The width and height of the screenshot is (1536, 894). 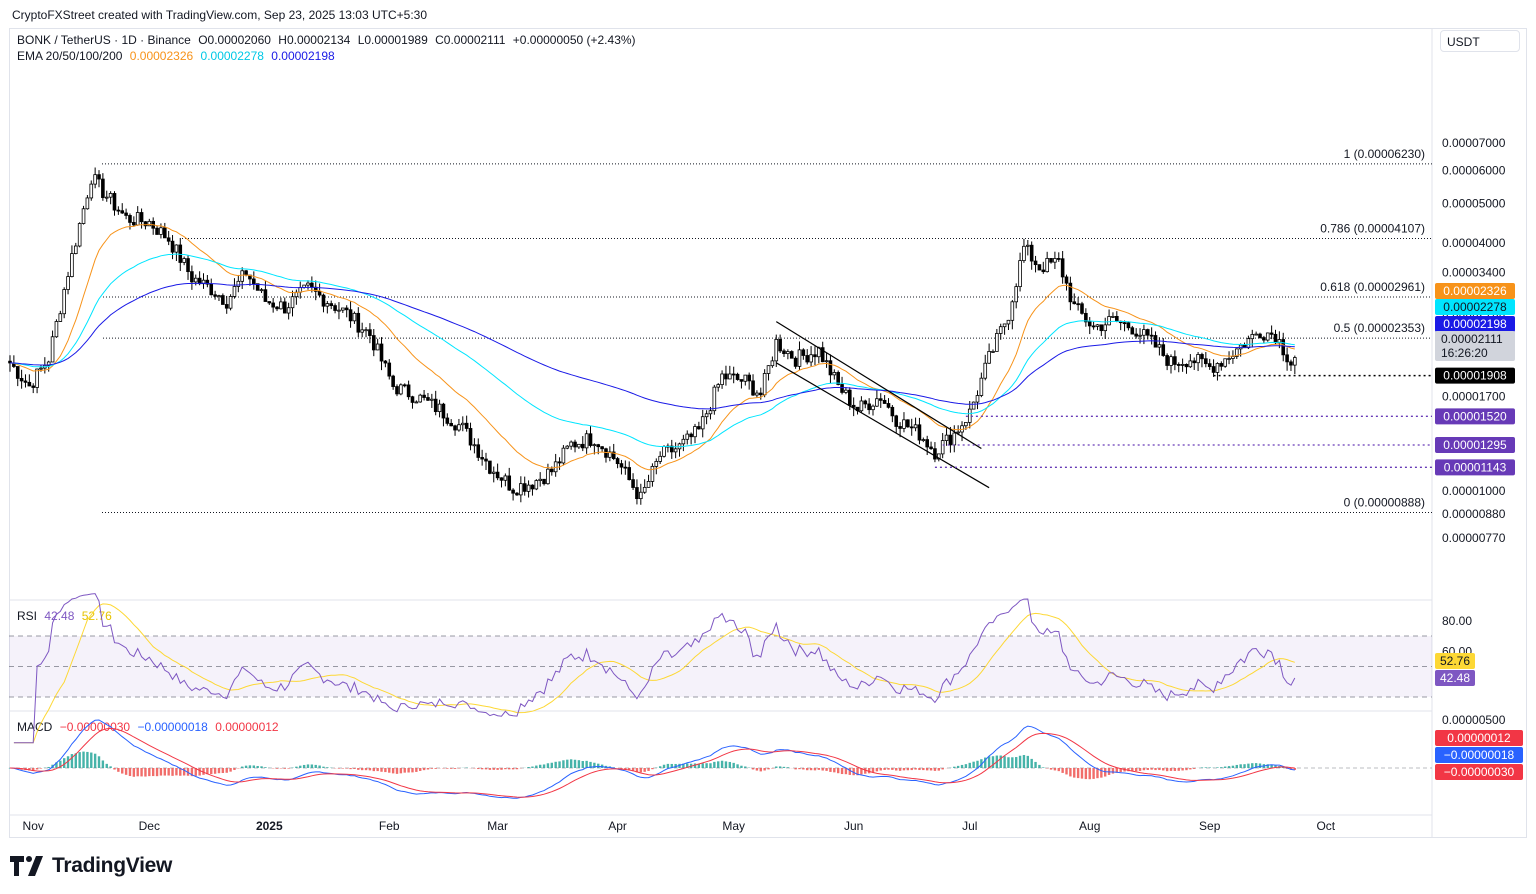 What do you see at coordinates (1475, 307) in the screenshot?
I see `ema50-price-badge: 0.00002278` at bounding box center [1475, 307].